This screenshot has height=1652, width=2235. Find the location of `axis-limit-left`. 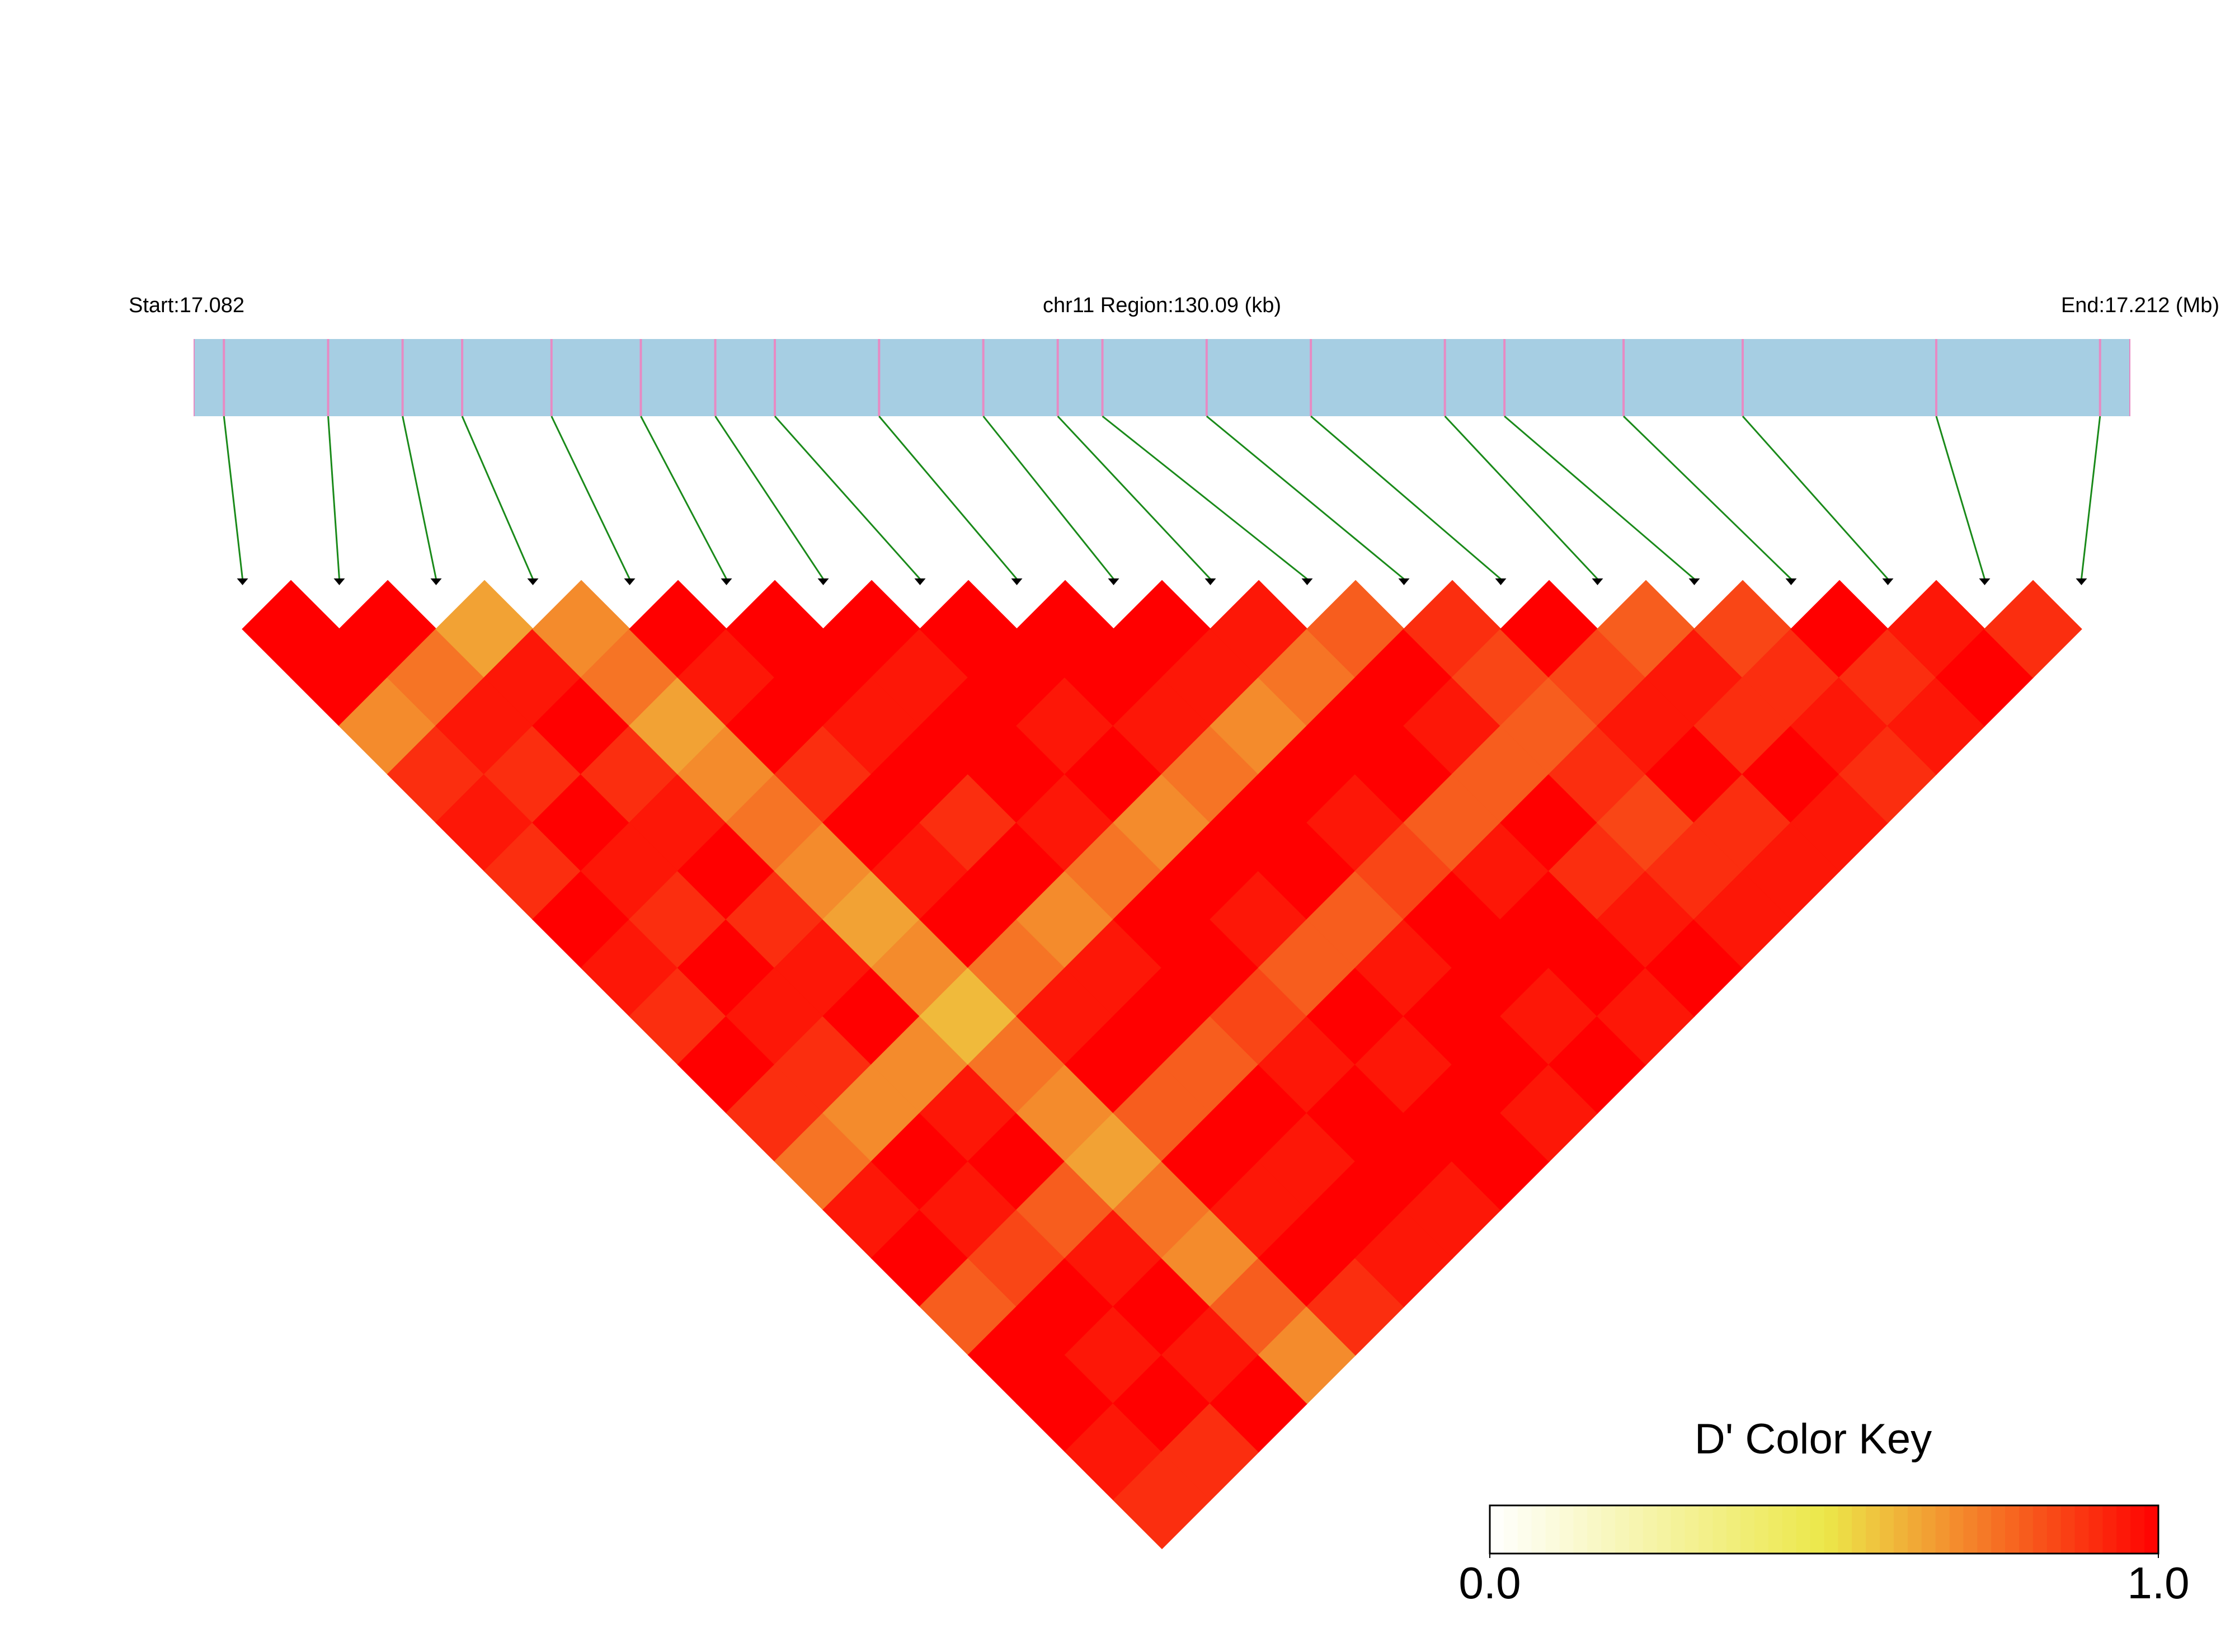

axis-limit-left is located at coordinates (194, 377).